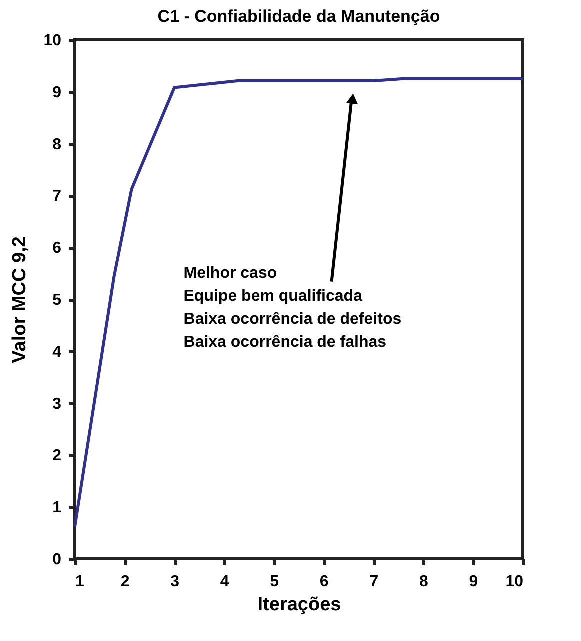  Describe the element at coordinates (57, 352) in the screenshot. I see `y-tick-label: 4` at that location.